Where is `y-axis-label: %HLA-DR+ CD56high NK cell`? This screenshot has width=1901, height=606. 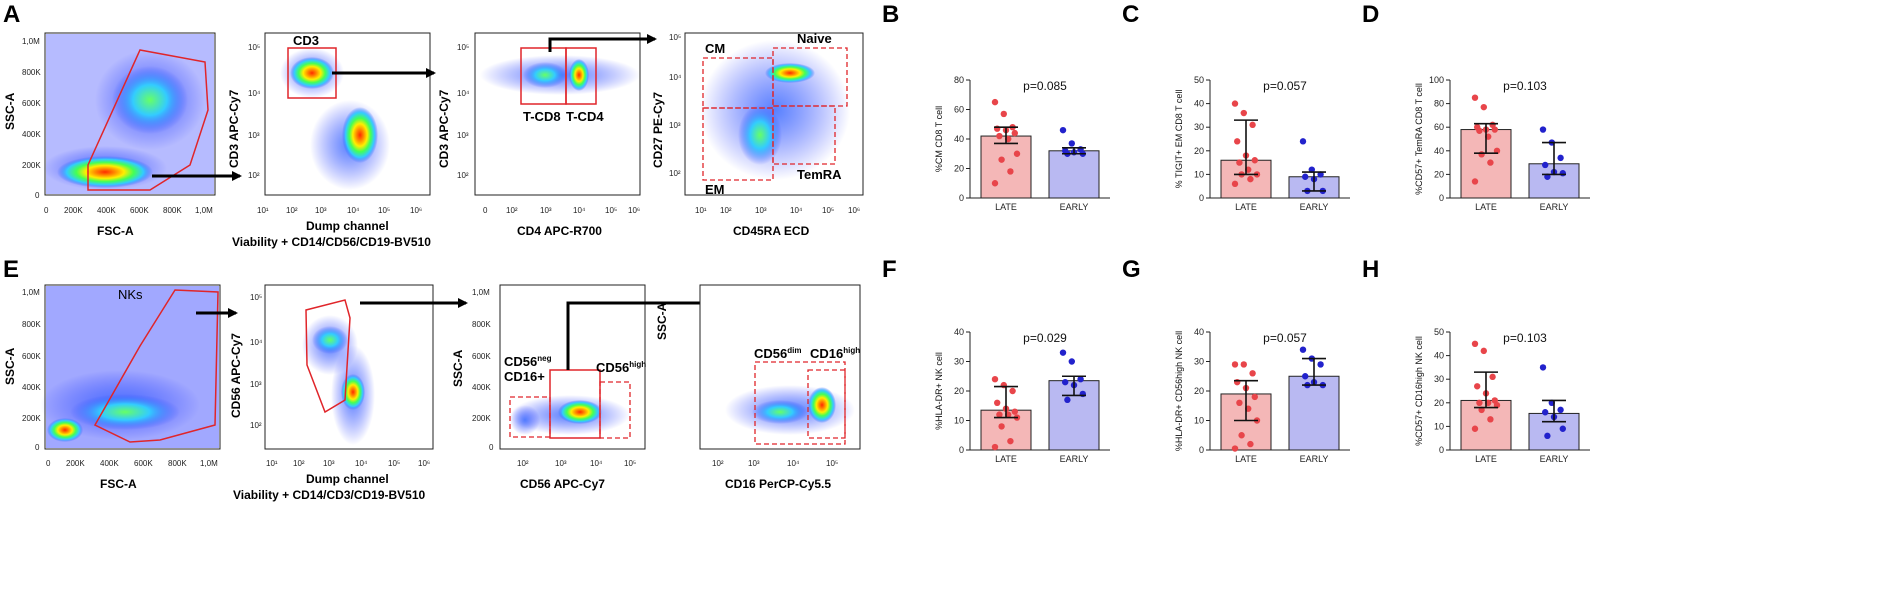
y-axis-label: %HLA-DR+ CD56high NK cell is located at coordinates (1179, 391).